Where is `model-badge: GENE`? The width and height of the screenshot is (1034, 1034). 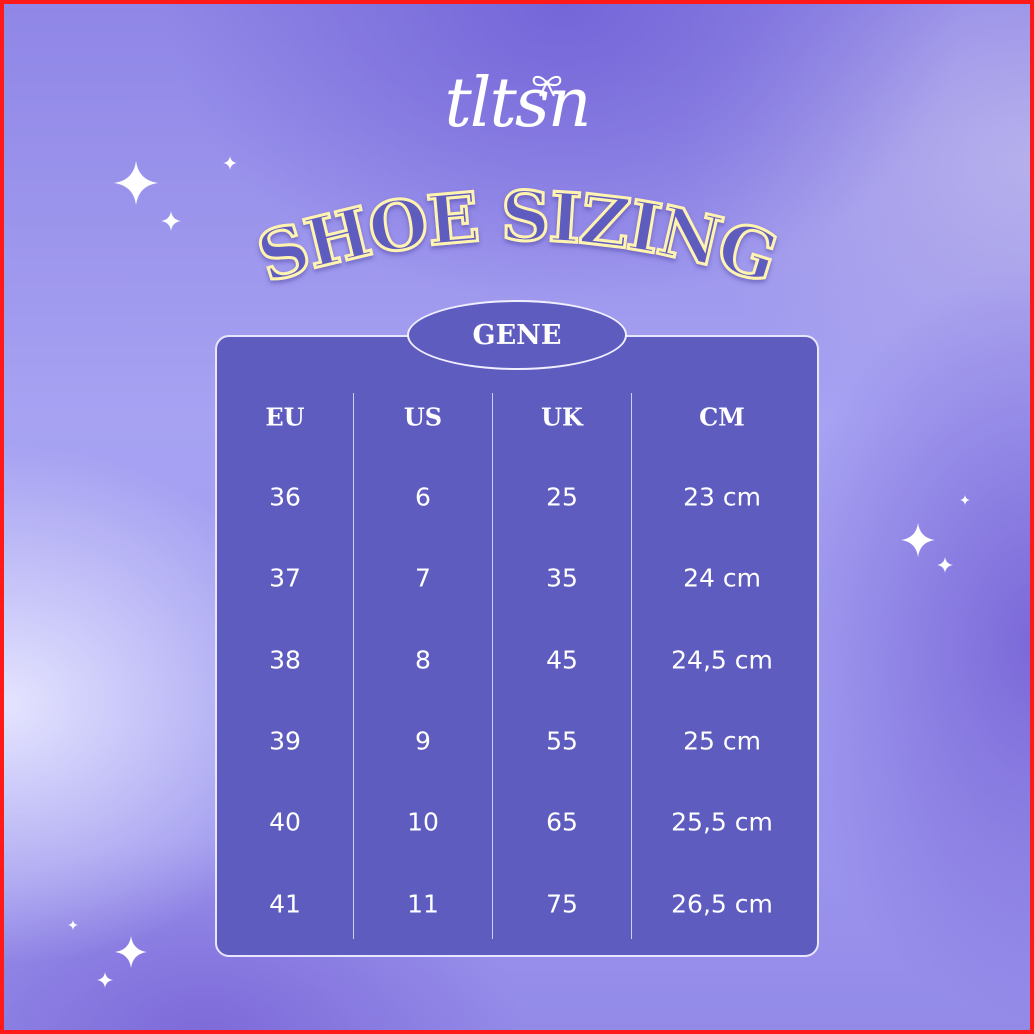 model-badge: GENE is located at coordinates (517, 335).